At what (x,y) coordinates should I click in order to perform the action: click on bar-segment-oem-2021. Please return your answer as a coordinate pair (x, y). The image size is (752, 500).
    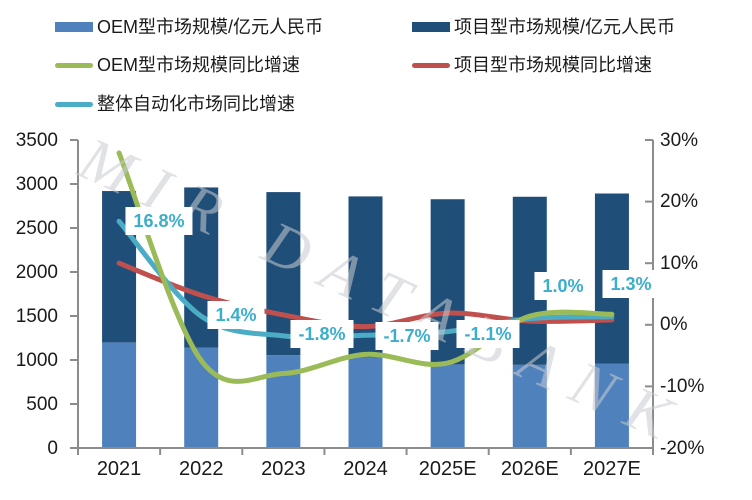
    Looking at the image, I should click on (119, 395).